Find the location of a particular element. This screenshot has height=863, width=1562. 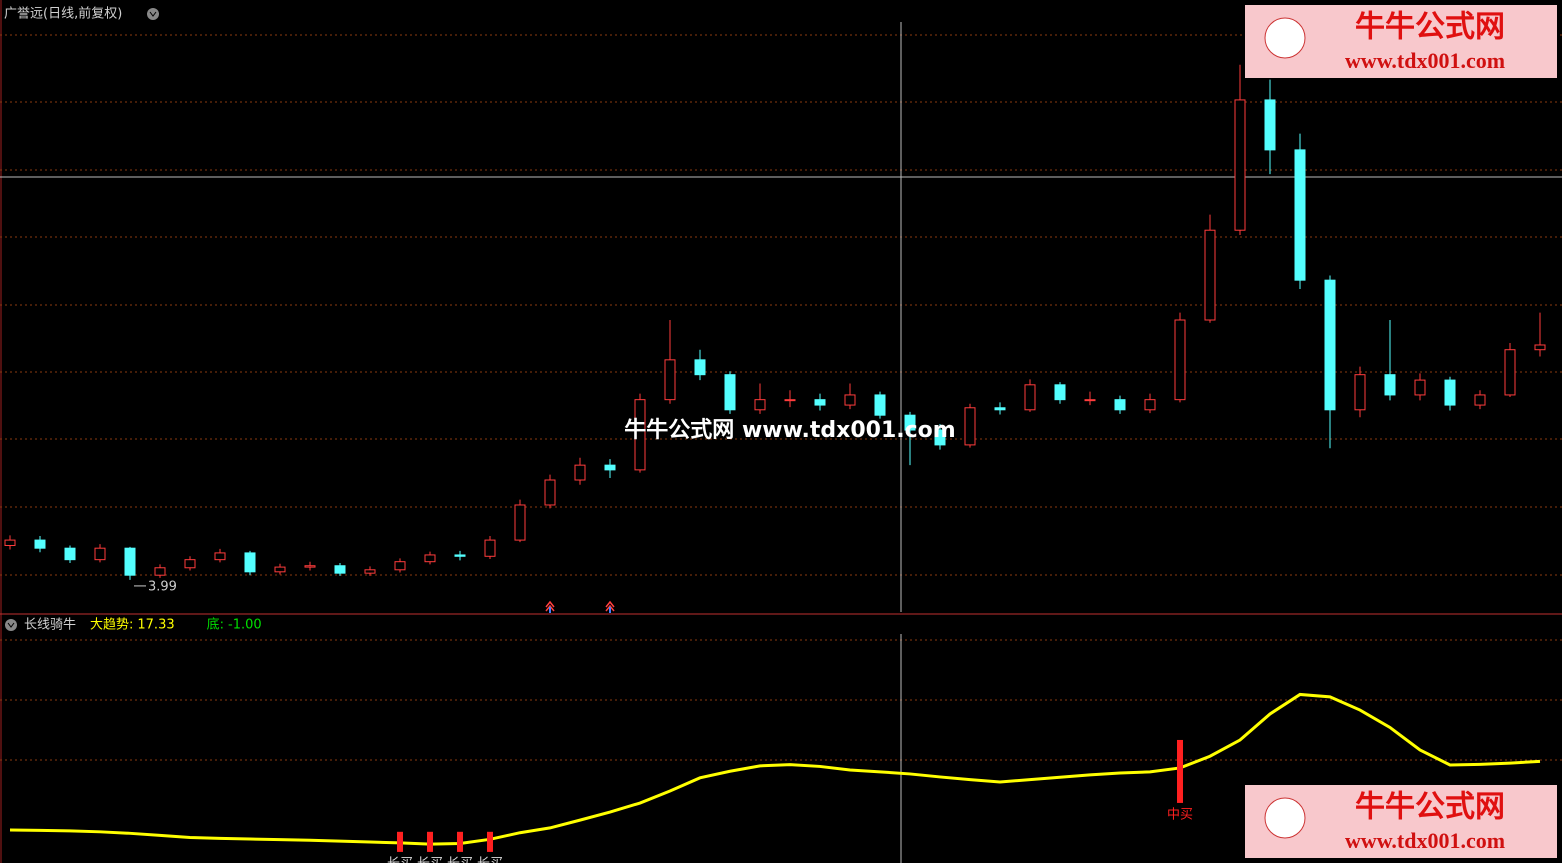

readout-name: 大趋势: is located at coordinates (111, 625).